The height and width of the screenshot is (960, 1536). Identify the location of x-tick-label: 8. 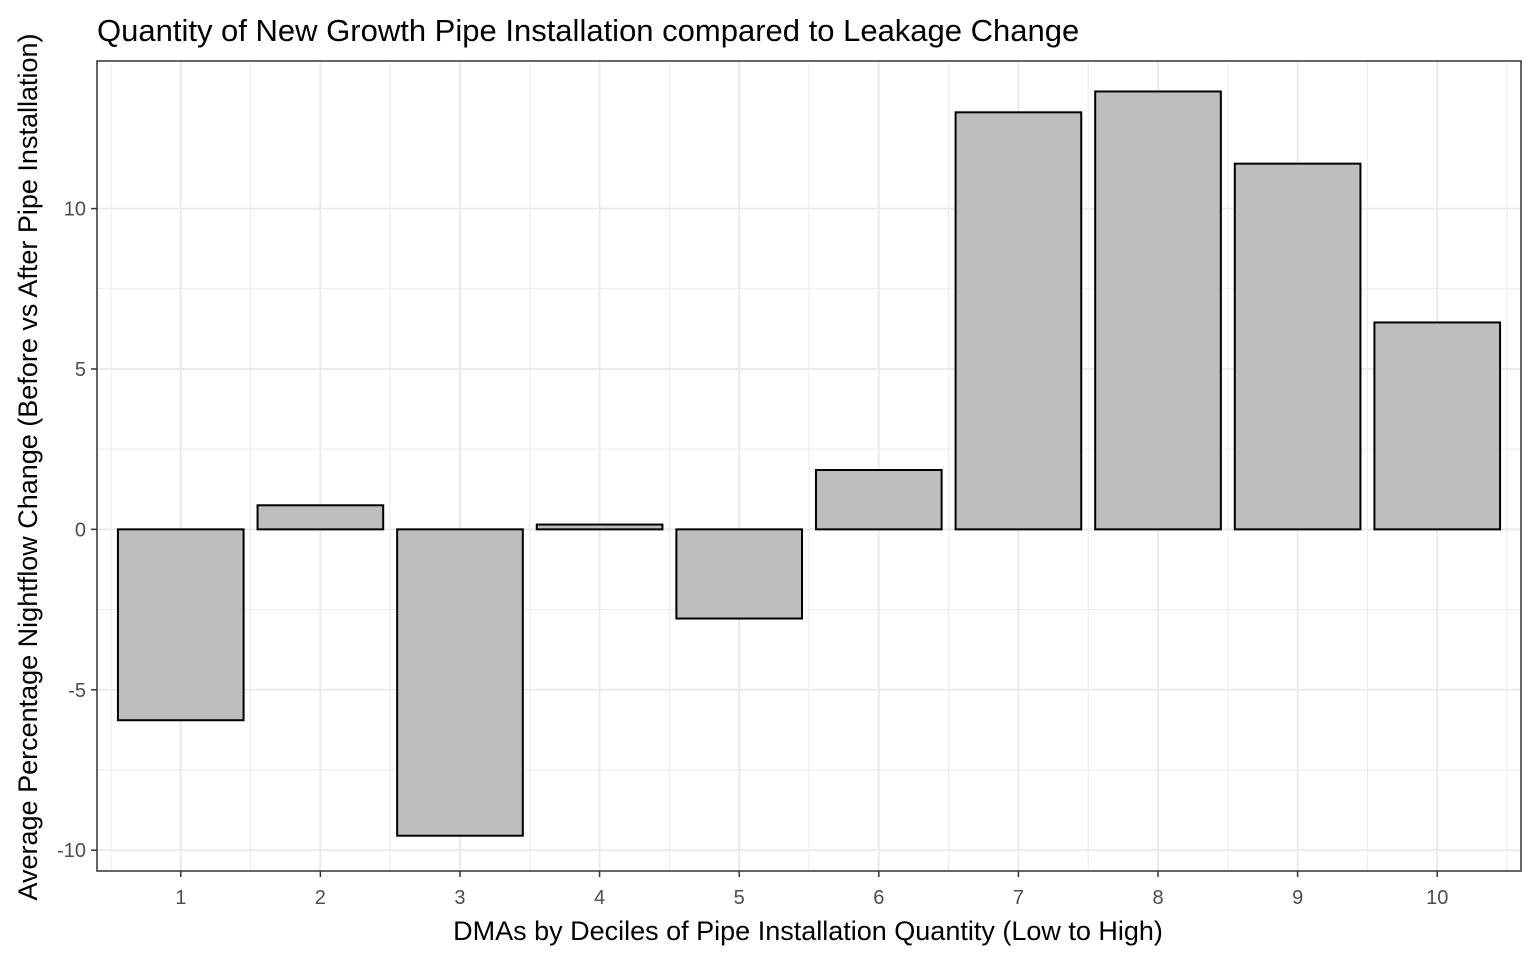
(1157, 898).